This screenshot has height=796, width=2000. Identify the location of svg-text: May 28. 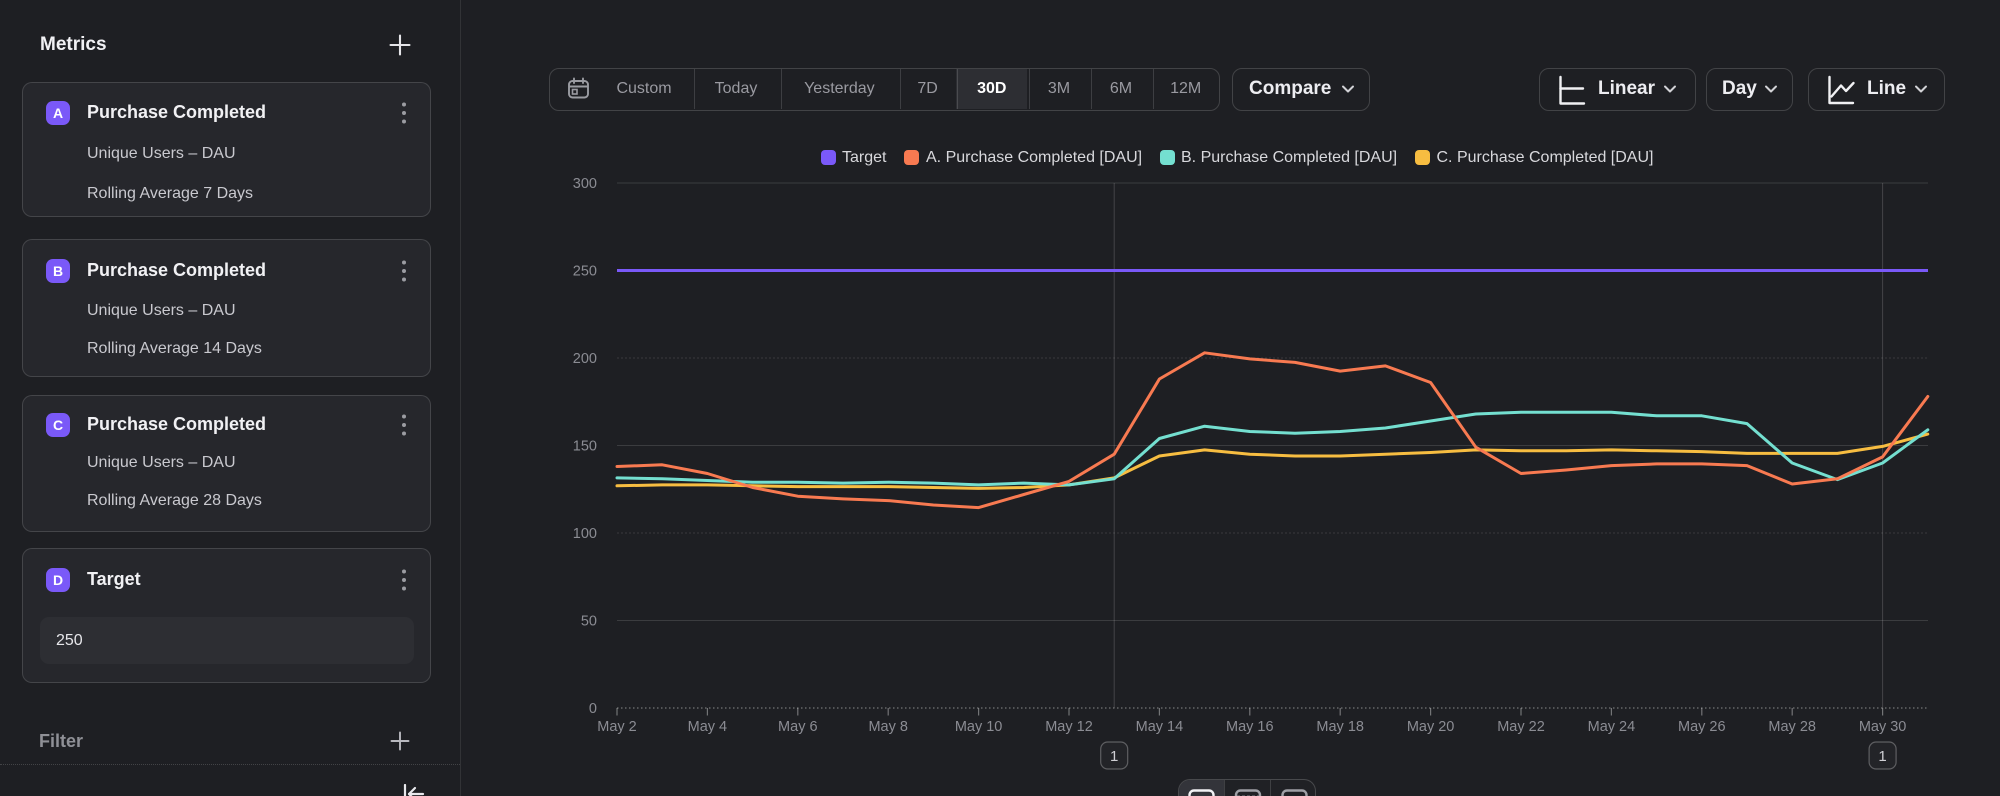
(1792, 727).